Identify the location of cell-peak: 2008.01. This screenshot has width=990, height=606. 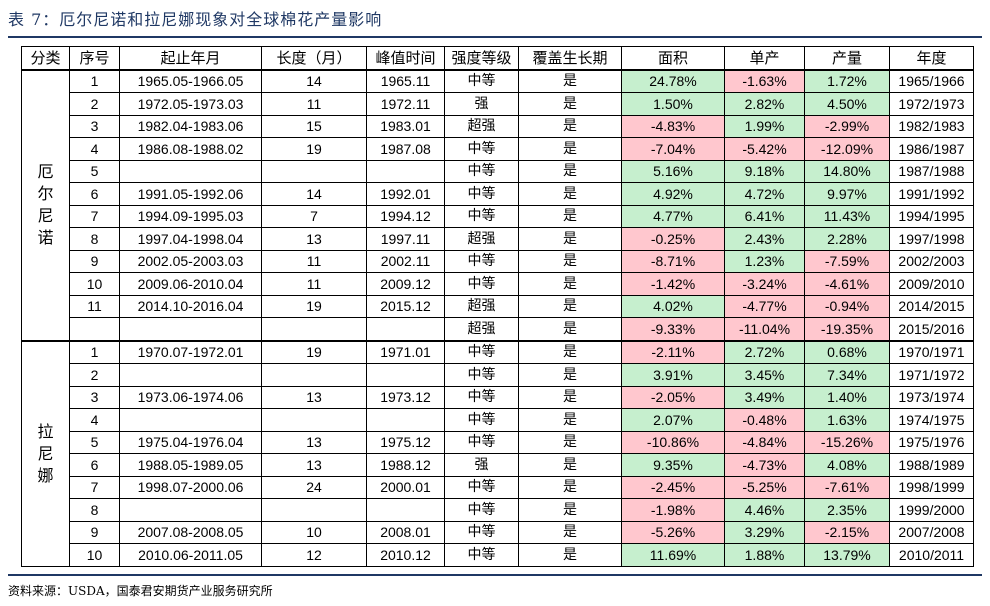
(405, 532).